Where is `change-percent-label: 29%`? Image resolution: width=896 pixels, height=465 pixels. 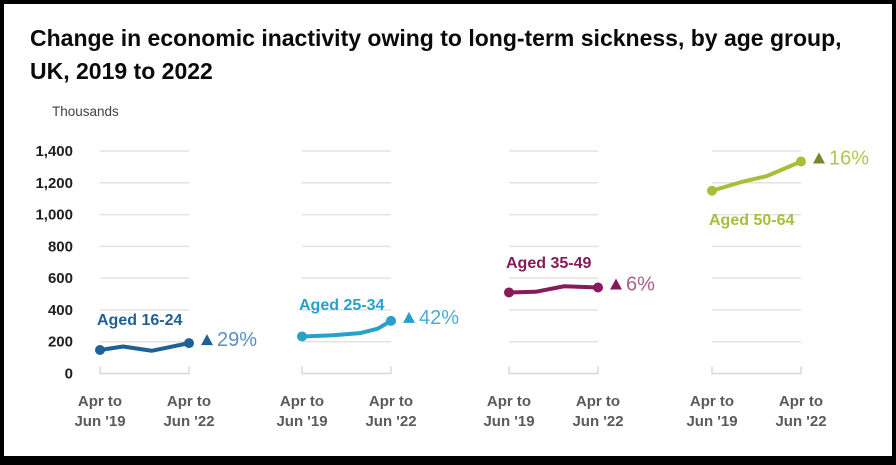
change-percent-label: 29% is located at coordinates (237, 340).